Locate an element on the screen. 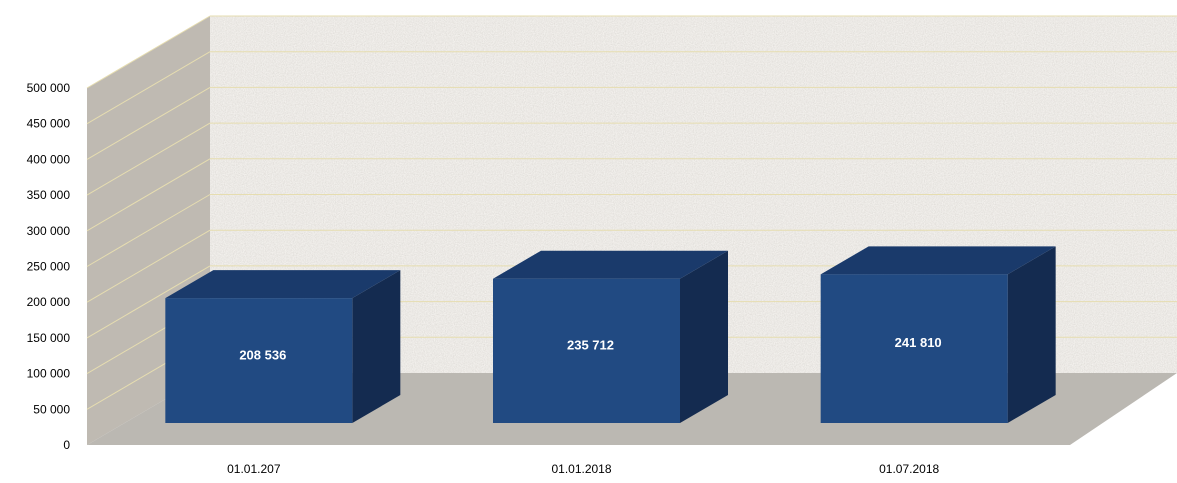 This screenshot has height=483, width=1177. bar-value-label: 235 712 is located at coordinates (590, 344).